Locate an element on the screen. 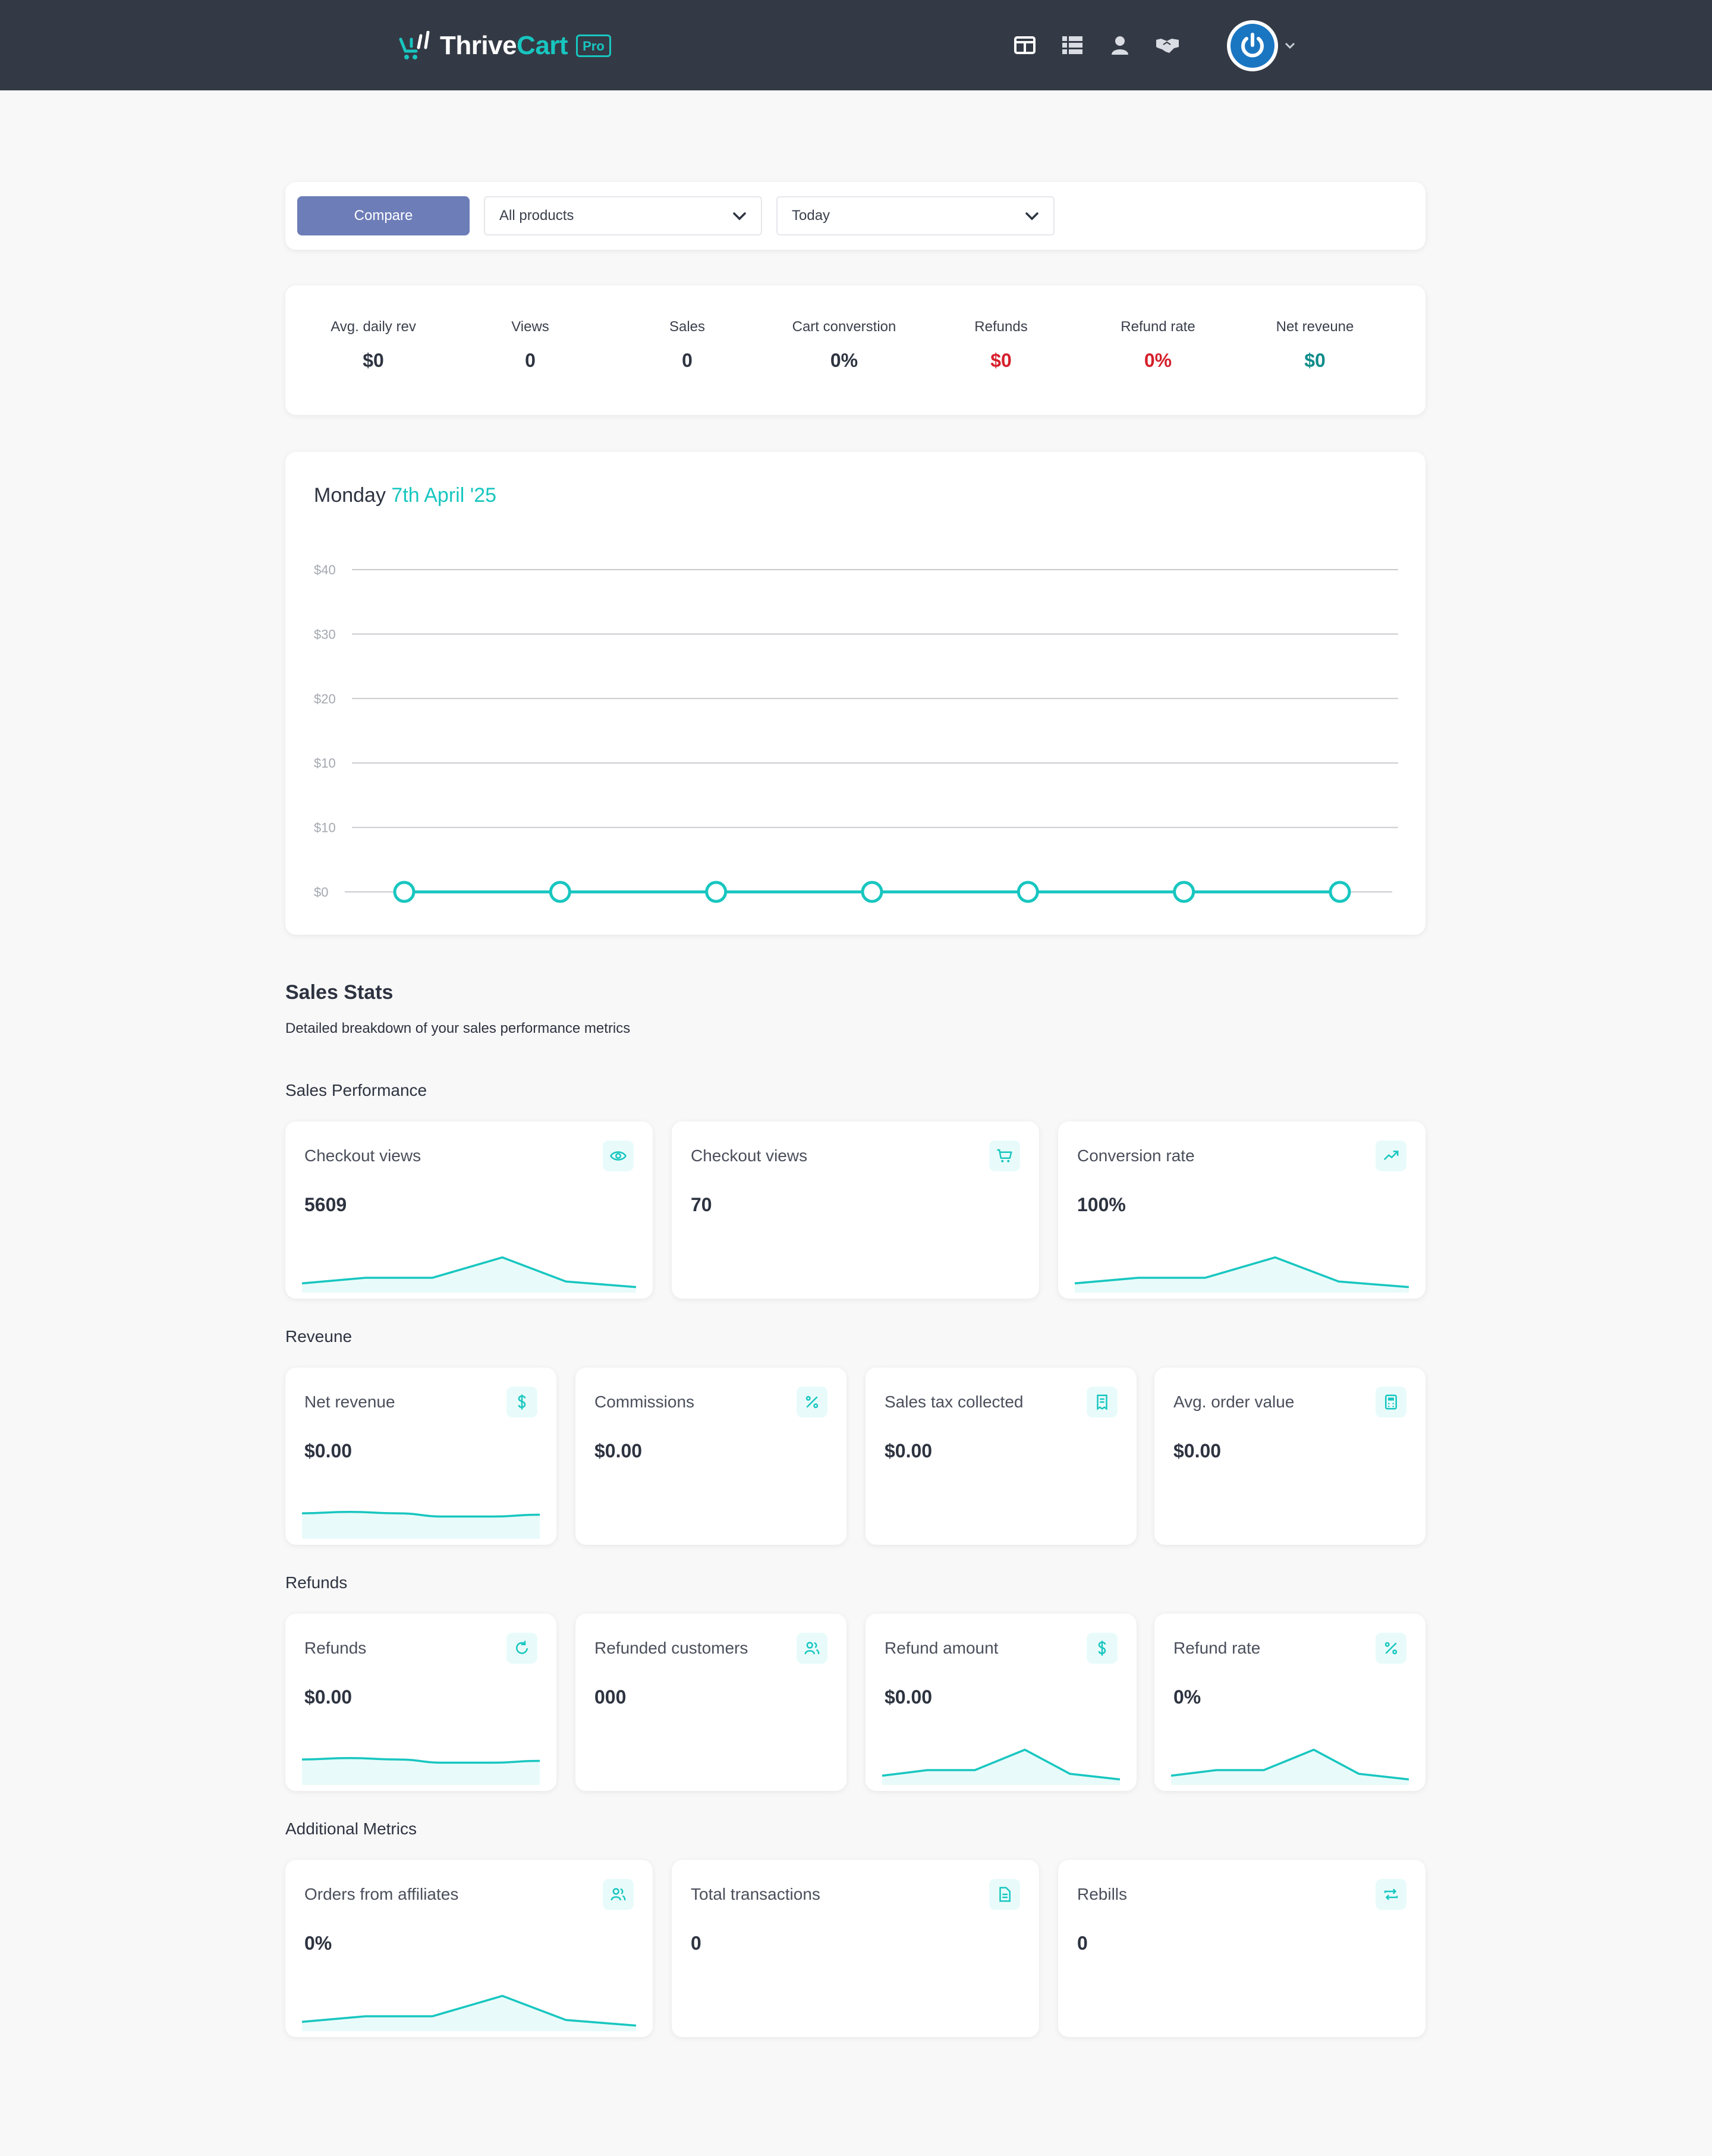  revenue-line-chart: $40 $30 $20 $10 $10 $0 is located at coordinates (856, 733).